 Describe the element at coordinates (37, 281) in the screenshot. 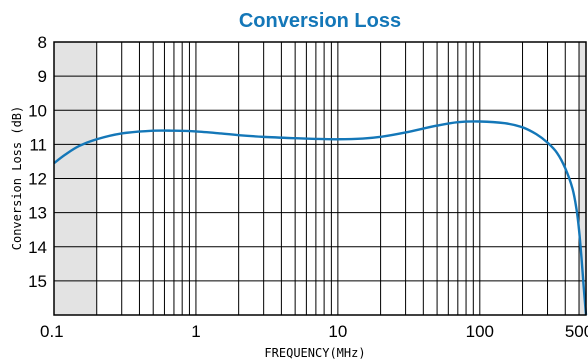

I see `y-tick-label: 15` at that location.